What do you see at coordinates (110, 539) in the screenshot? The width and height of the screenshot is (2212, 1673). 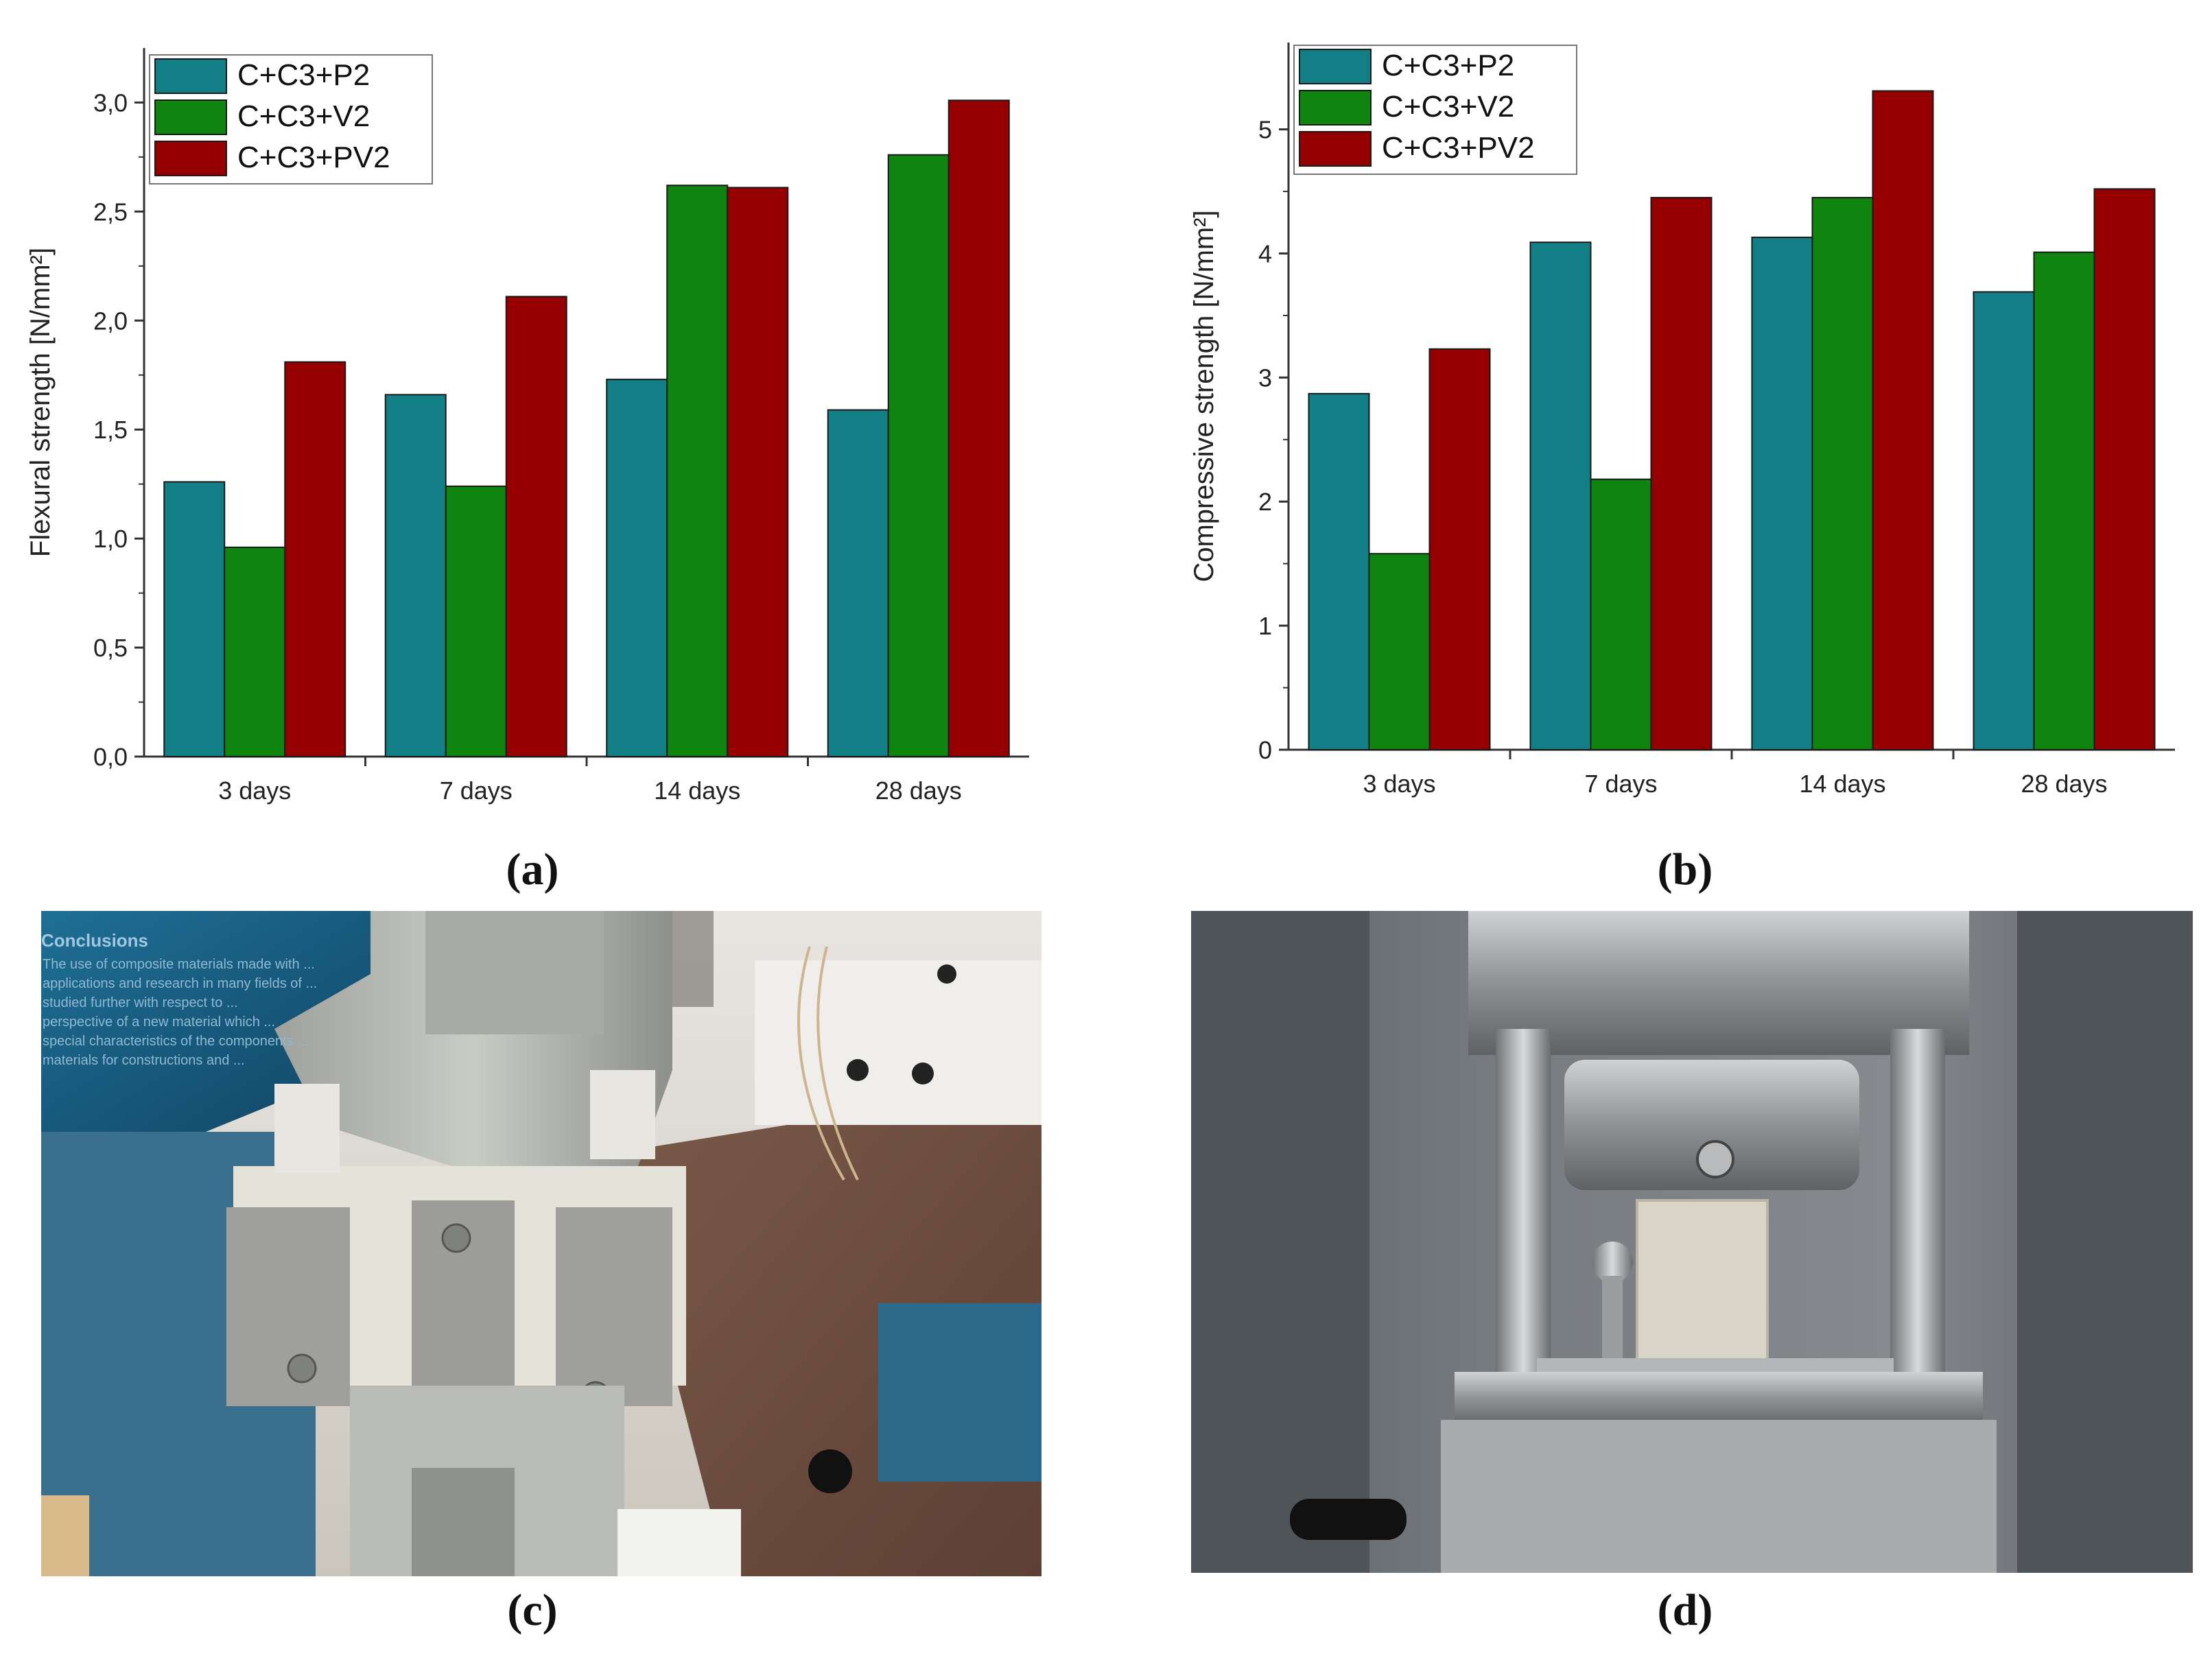 I see `y-tick-label: 1,0` at bounding box center [110, 539].